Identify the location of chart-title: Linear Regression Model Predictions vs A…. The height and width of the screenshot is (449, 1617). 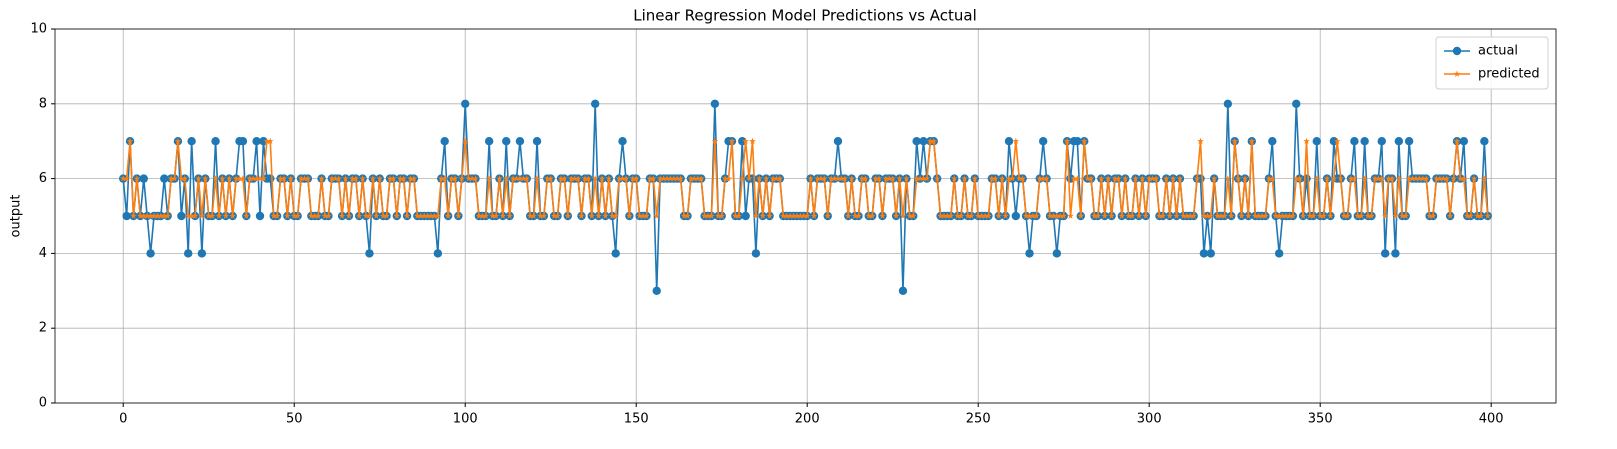
(805, 16).